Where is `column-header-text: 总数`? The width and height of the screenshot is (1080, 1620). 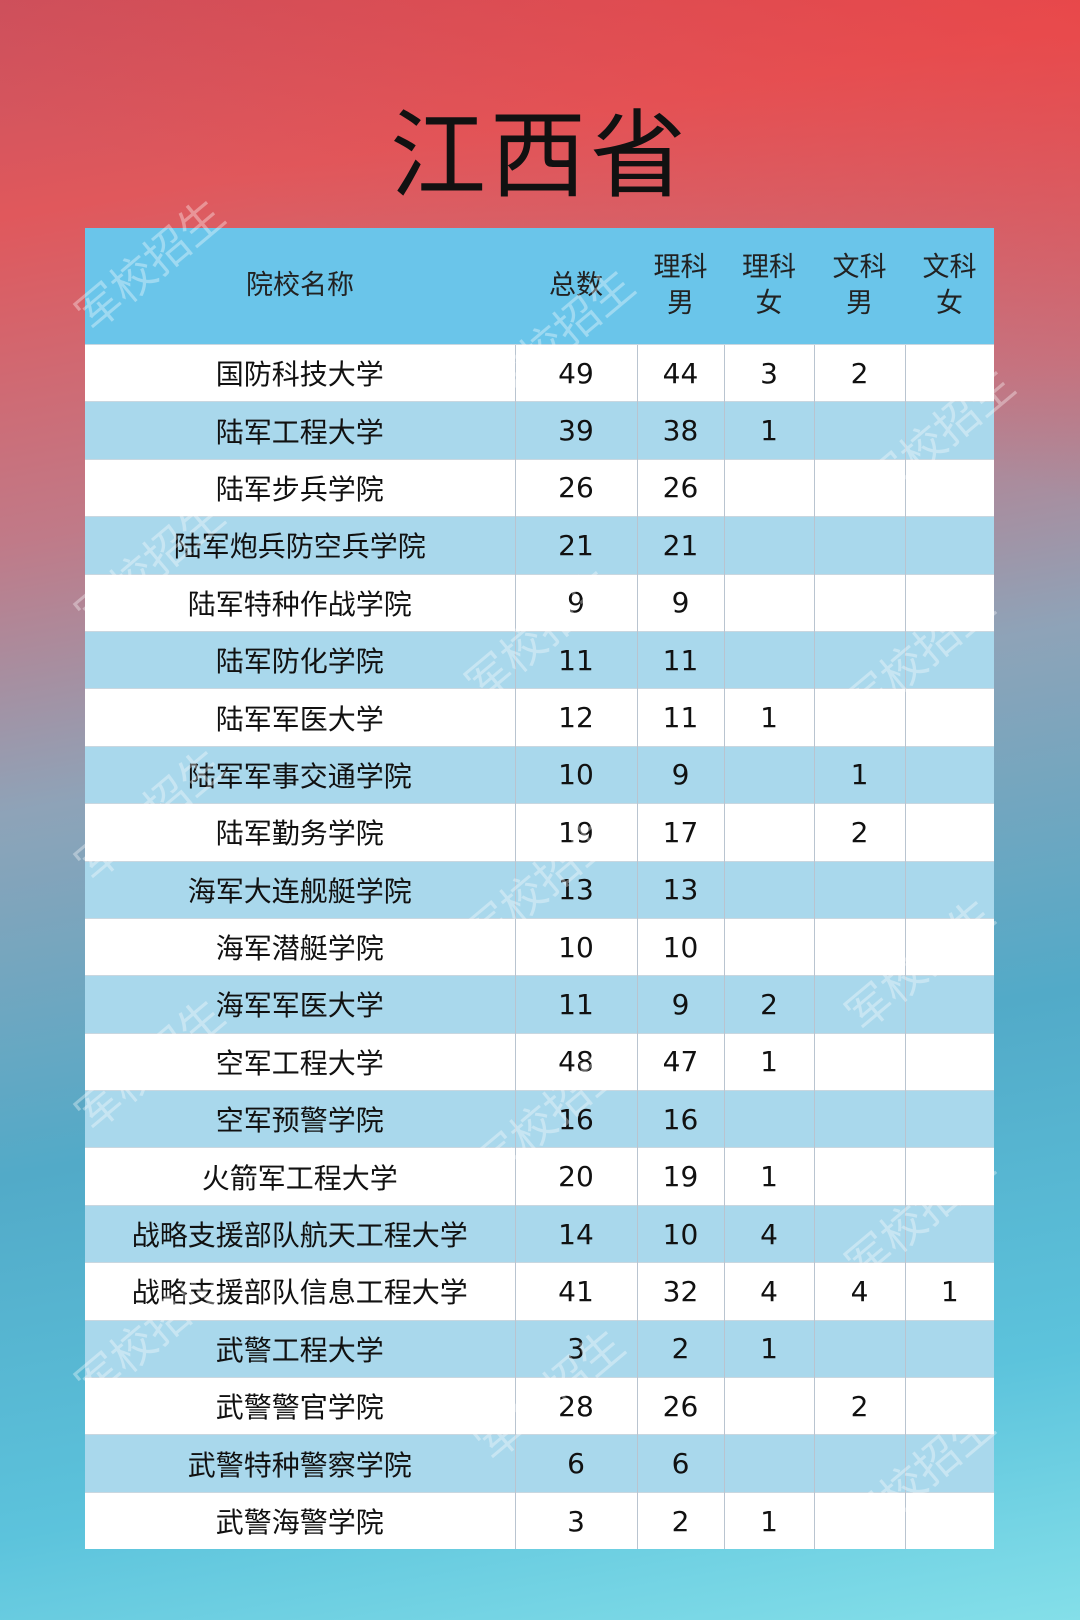 column-header-text: 总数 is located at coordinates (576, 285).